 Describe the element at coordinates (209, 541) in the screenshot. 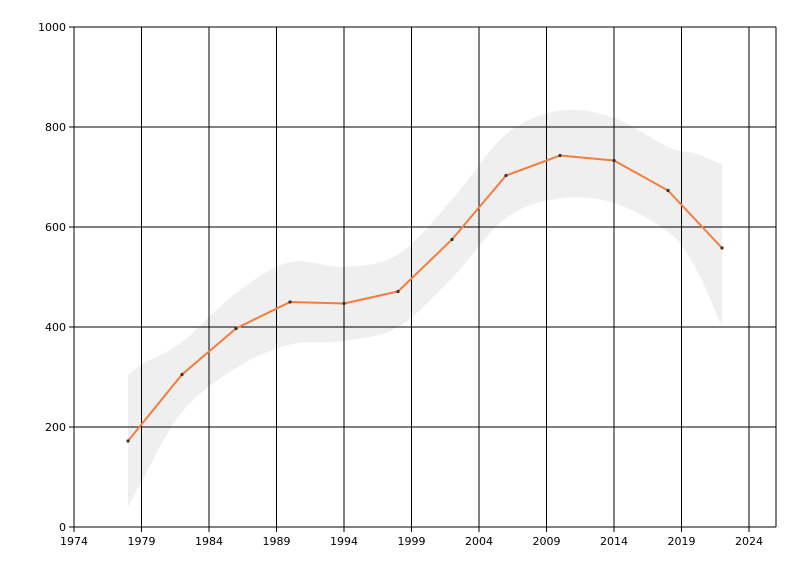

I see `x-tick-label-1984: 1984` at that location.